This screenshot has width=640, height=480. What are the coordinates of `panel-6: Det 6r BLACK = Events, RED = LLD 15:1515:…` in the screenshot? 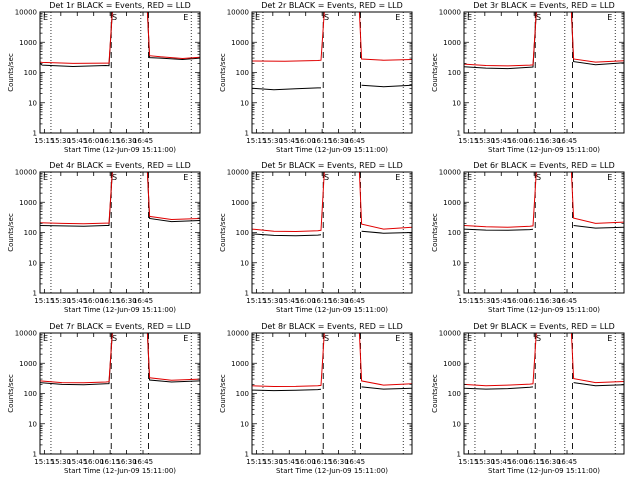 It's located at (528, 237).